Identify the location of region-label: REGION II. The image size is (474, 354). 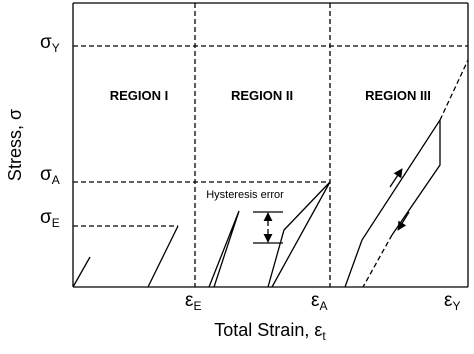
(262, 95).